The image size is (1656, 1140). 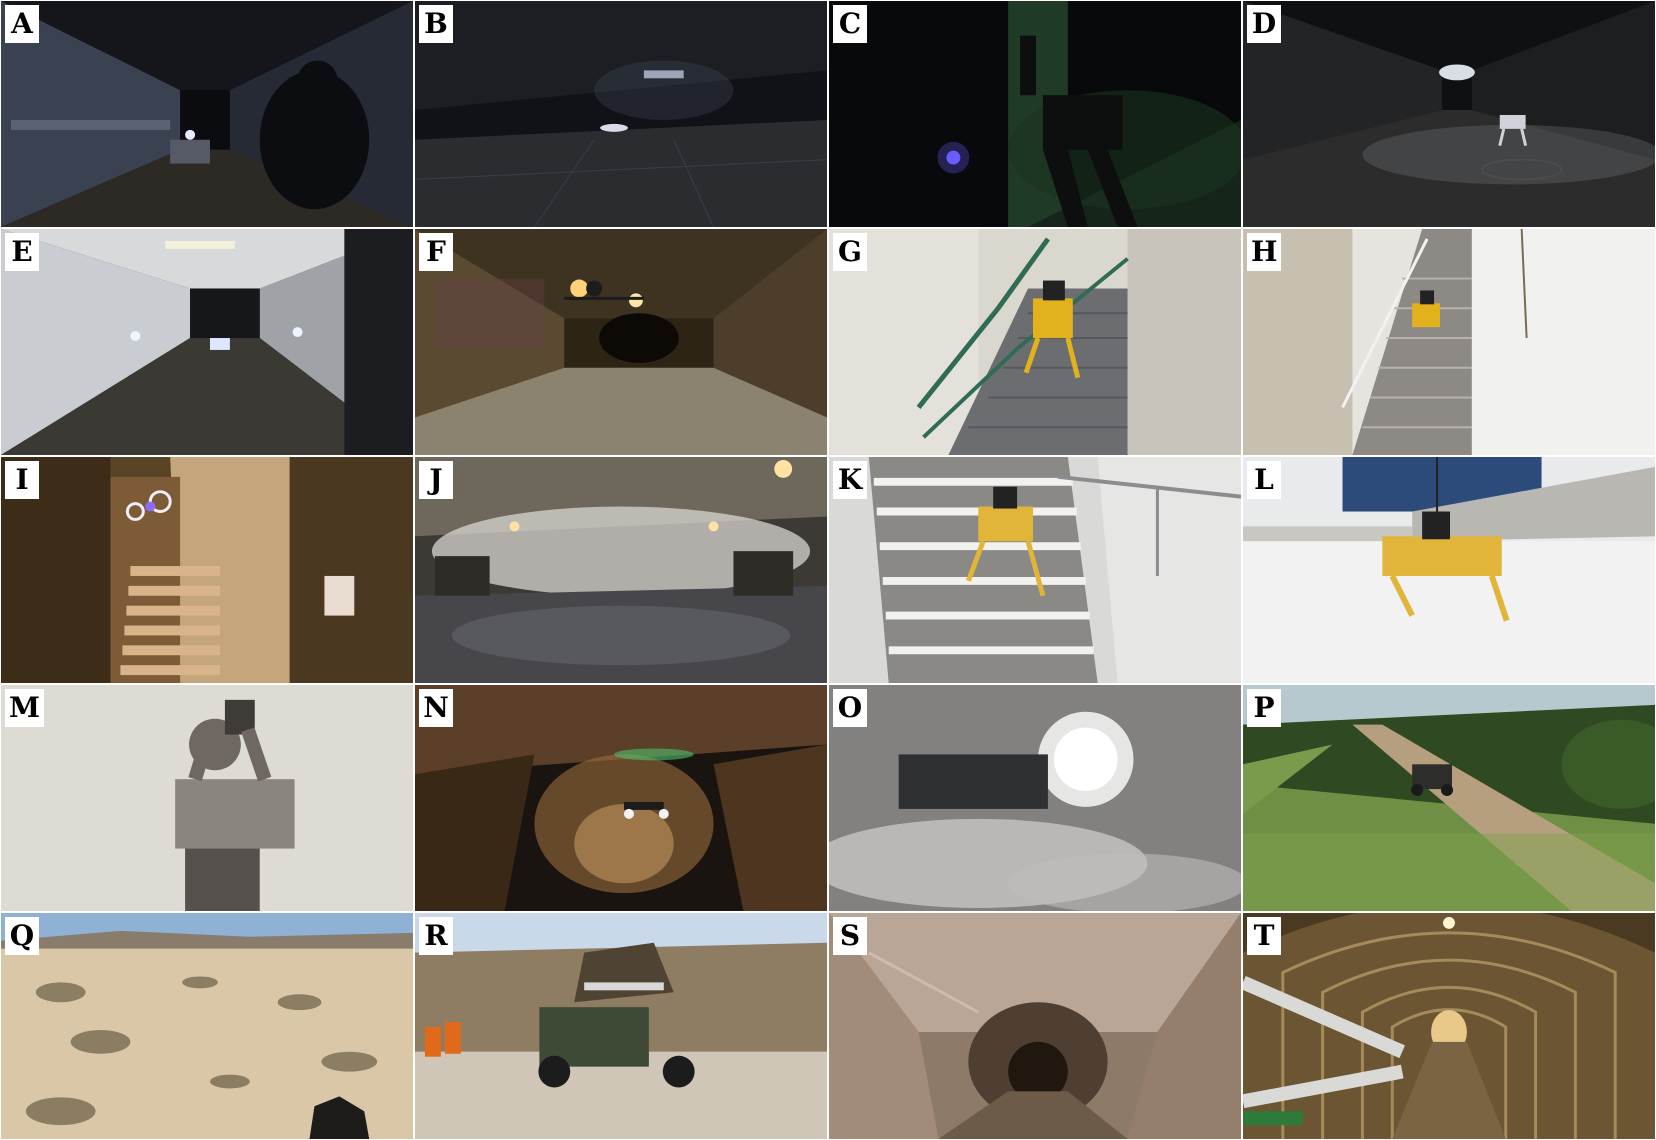 I want to click on panel-h-image, so click(x=1449, y=342).